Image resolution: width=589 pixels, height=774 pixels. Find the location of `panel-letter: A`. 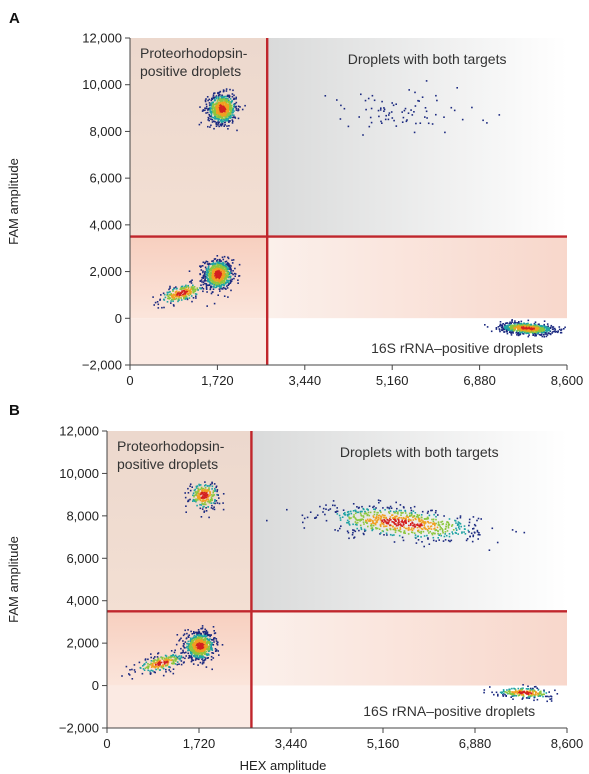

panel-letter: A is located at coordinates (14, 18).